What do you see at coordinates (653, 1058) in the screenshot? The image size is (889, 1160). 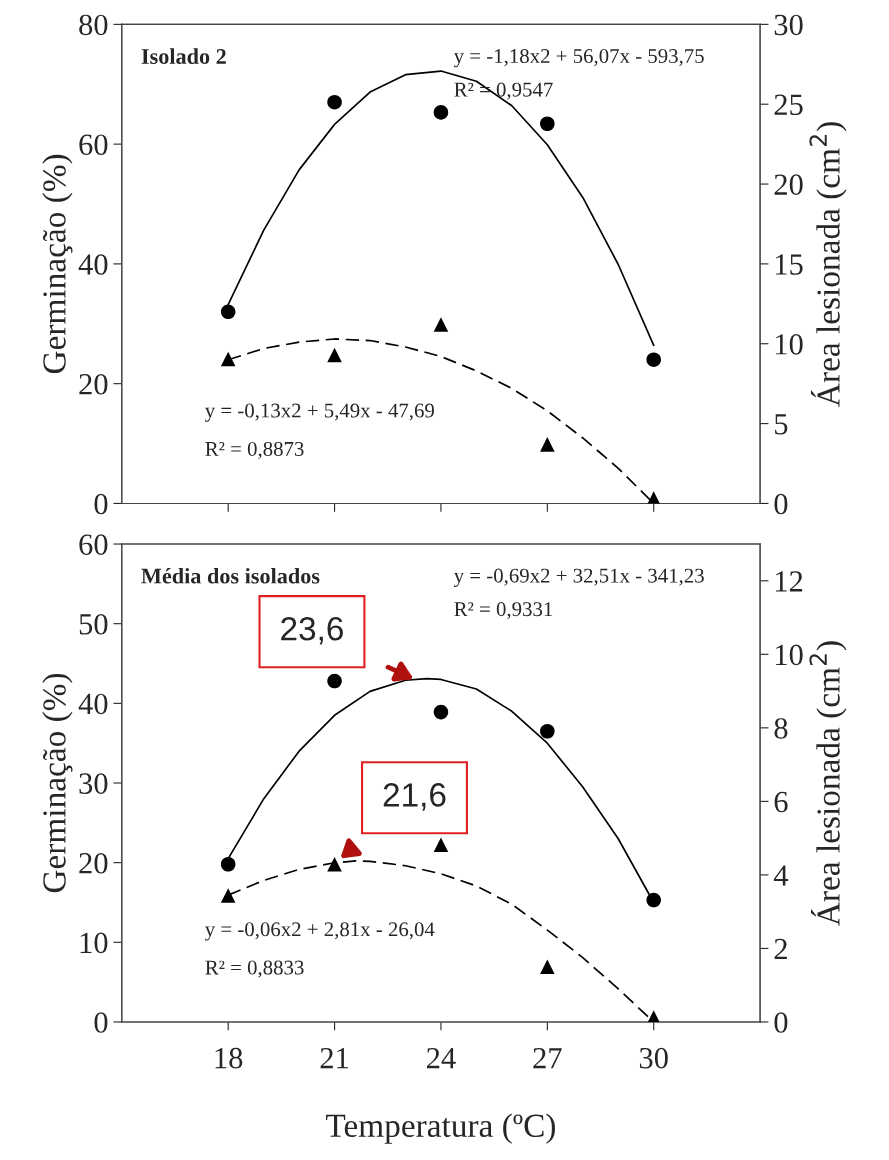 I see `x-tick-label: 30` at bounding box center [653, 1058].